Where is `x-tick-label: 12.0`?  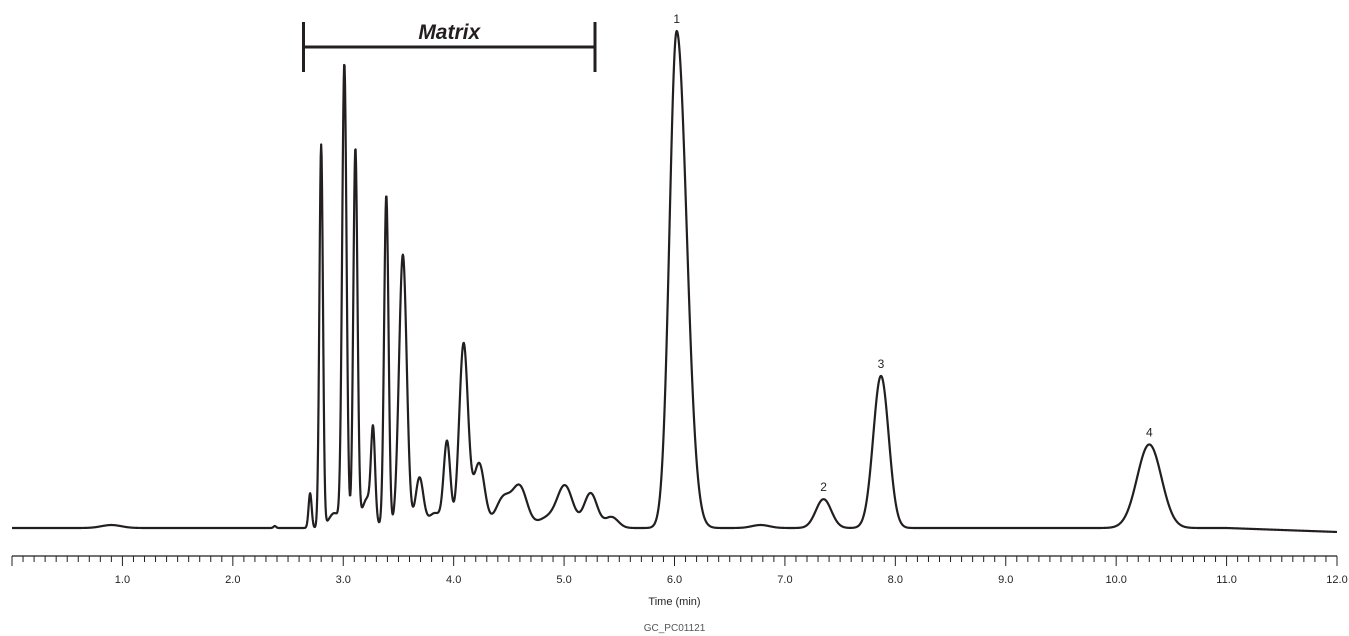
x-tick-label: 12.0 is located at coordinates (1336, 580).